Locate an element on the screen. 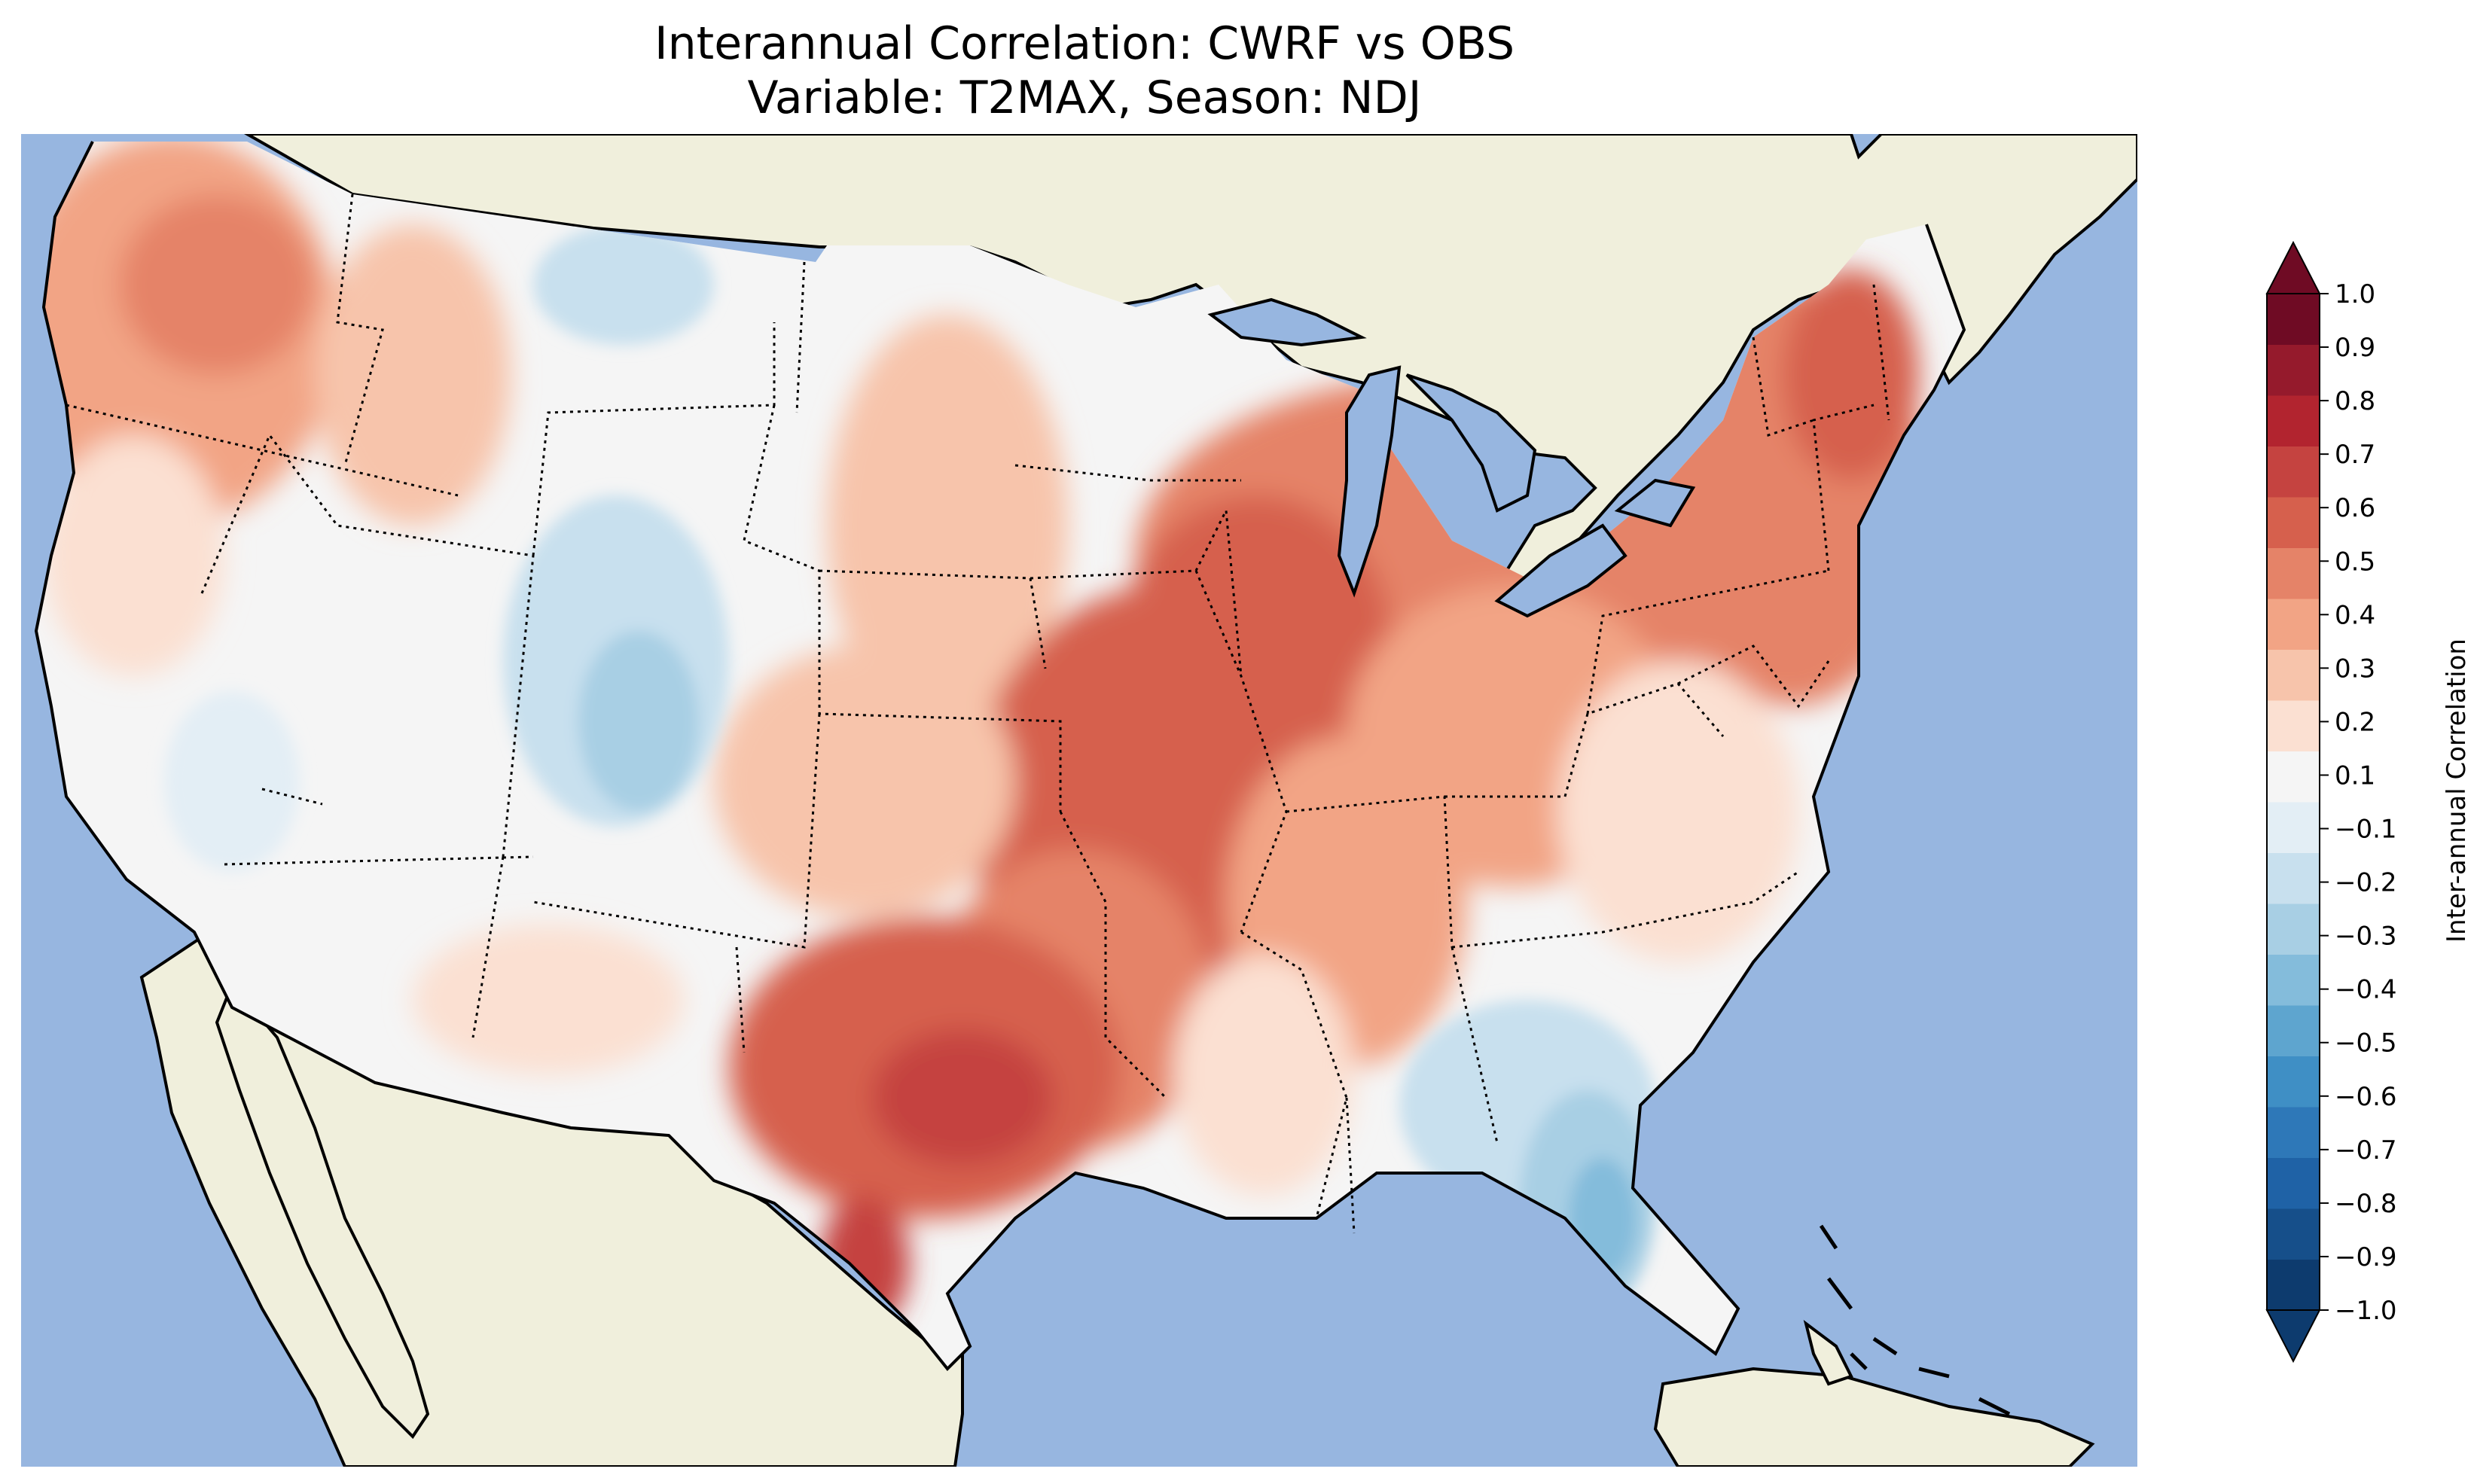 This screenshot has height=1484, width=2474. colorbar-tick-label: −0.7 is located at coordinates (2366, 1150).